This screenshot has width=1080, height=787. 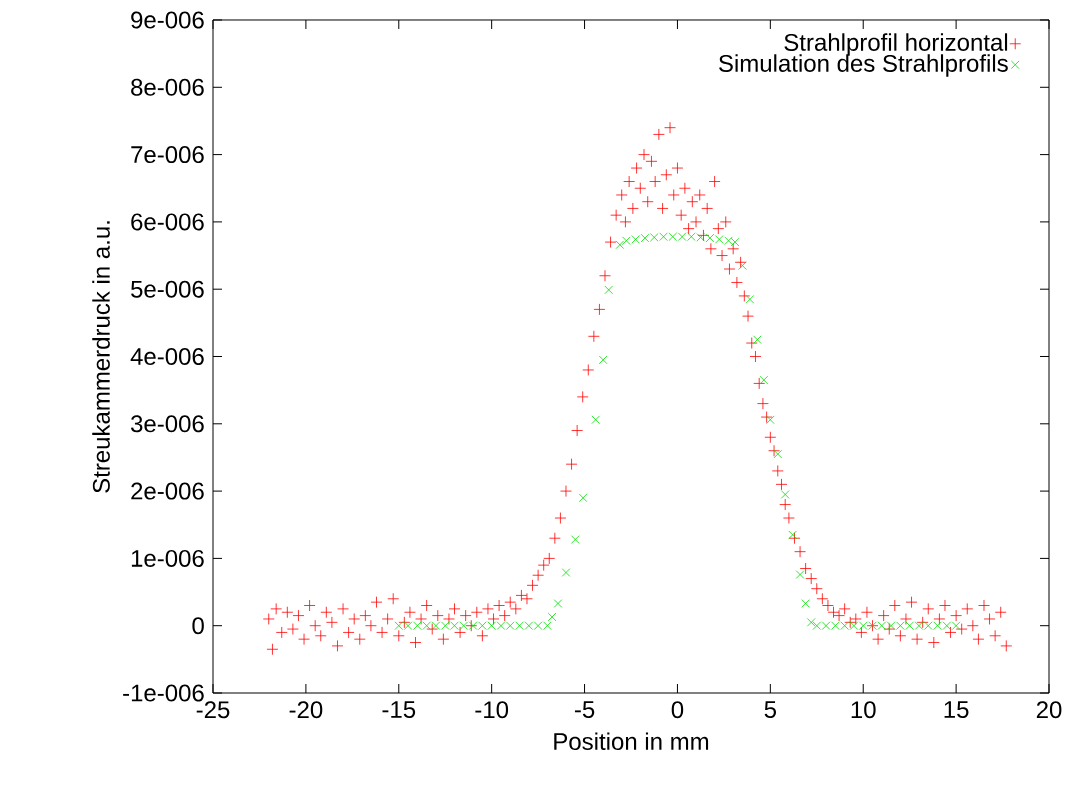 What do you see at coordinates (101, 357) in the screenshot?
I see `y-axis-title: Streukammerdruck in a.u.` at bounding box center [101, 357].